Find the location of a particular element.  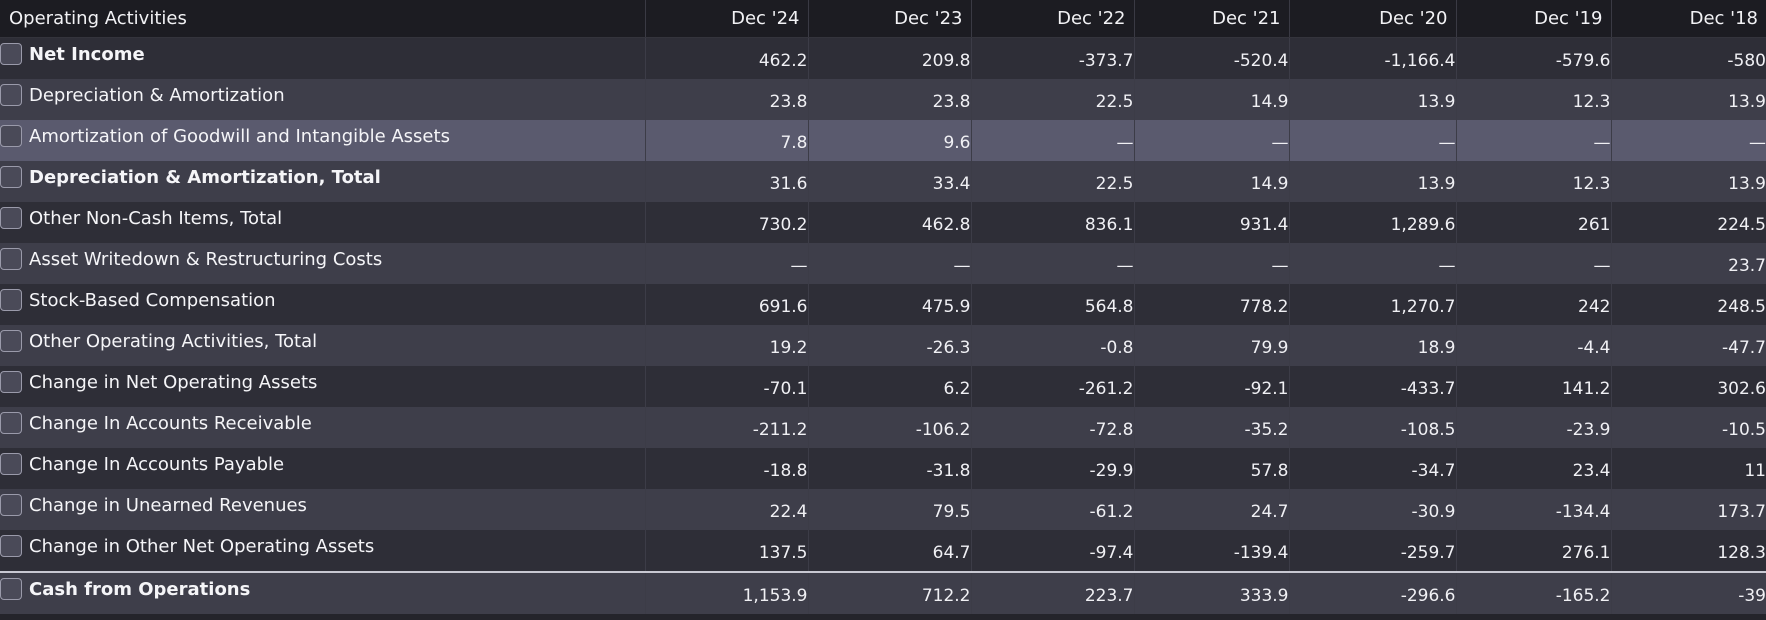

value-cell: 22.5 is located at coordinates (1052, 99).